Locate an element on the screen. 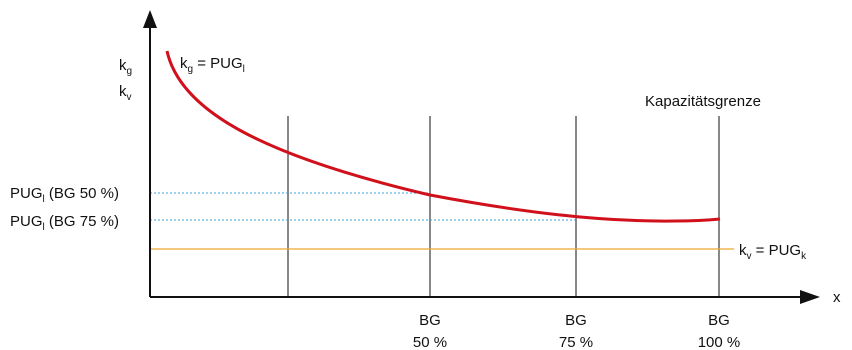 Image resolution: width=852 pixels, height=350 pixels. y-axis-arrow is located at coordinates (150, 19).